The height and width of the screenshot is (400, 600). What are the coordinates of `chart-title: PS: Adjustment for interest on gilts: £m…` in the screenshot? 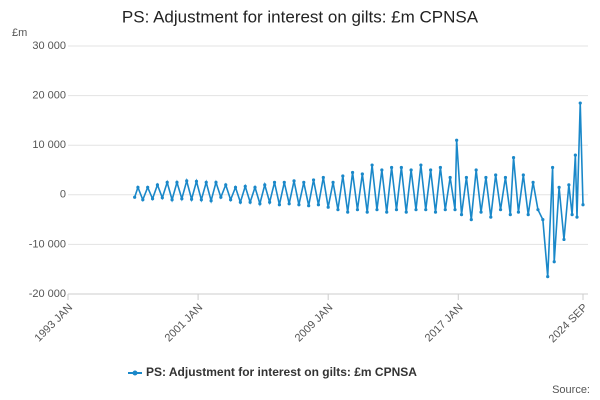 It's located at (300, 16).